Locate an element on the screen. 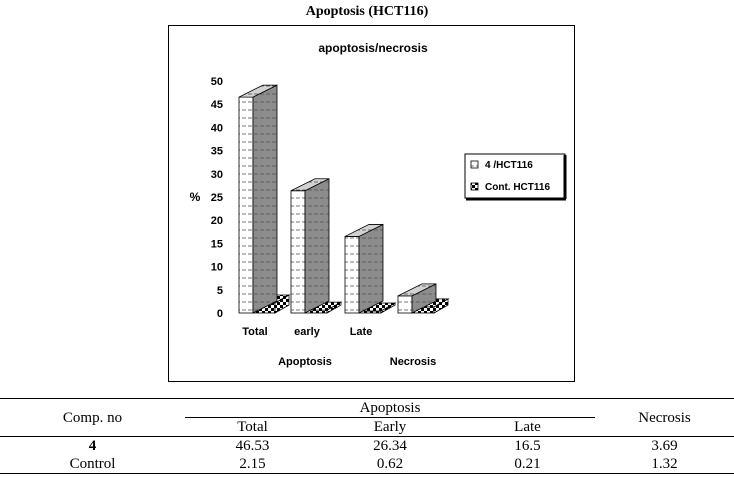 The image size is (734, 480). x-group-label: Necrosis is located at coordinates (413, 362).